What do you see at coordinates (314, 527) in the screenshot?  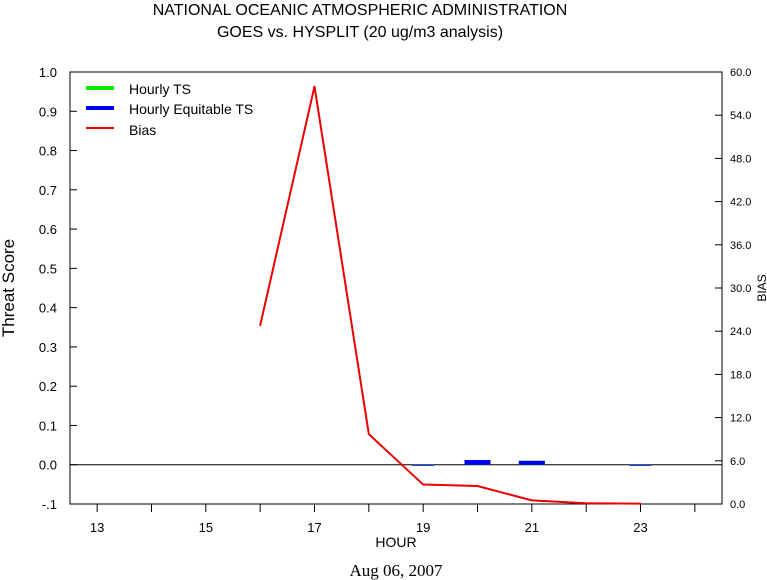 I see `x-tick-label: 17` at bounding box center [314, 527].